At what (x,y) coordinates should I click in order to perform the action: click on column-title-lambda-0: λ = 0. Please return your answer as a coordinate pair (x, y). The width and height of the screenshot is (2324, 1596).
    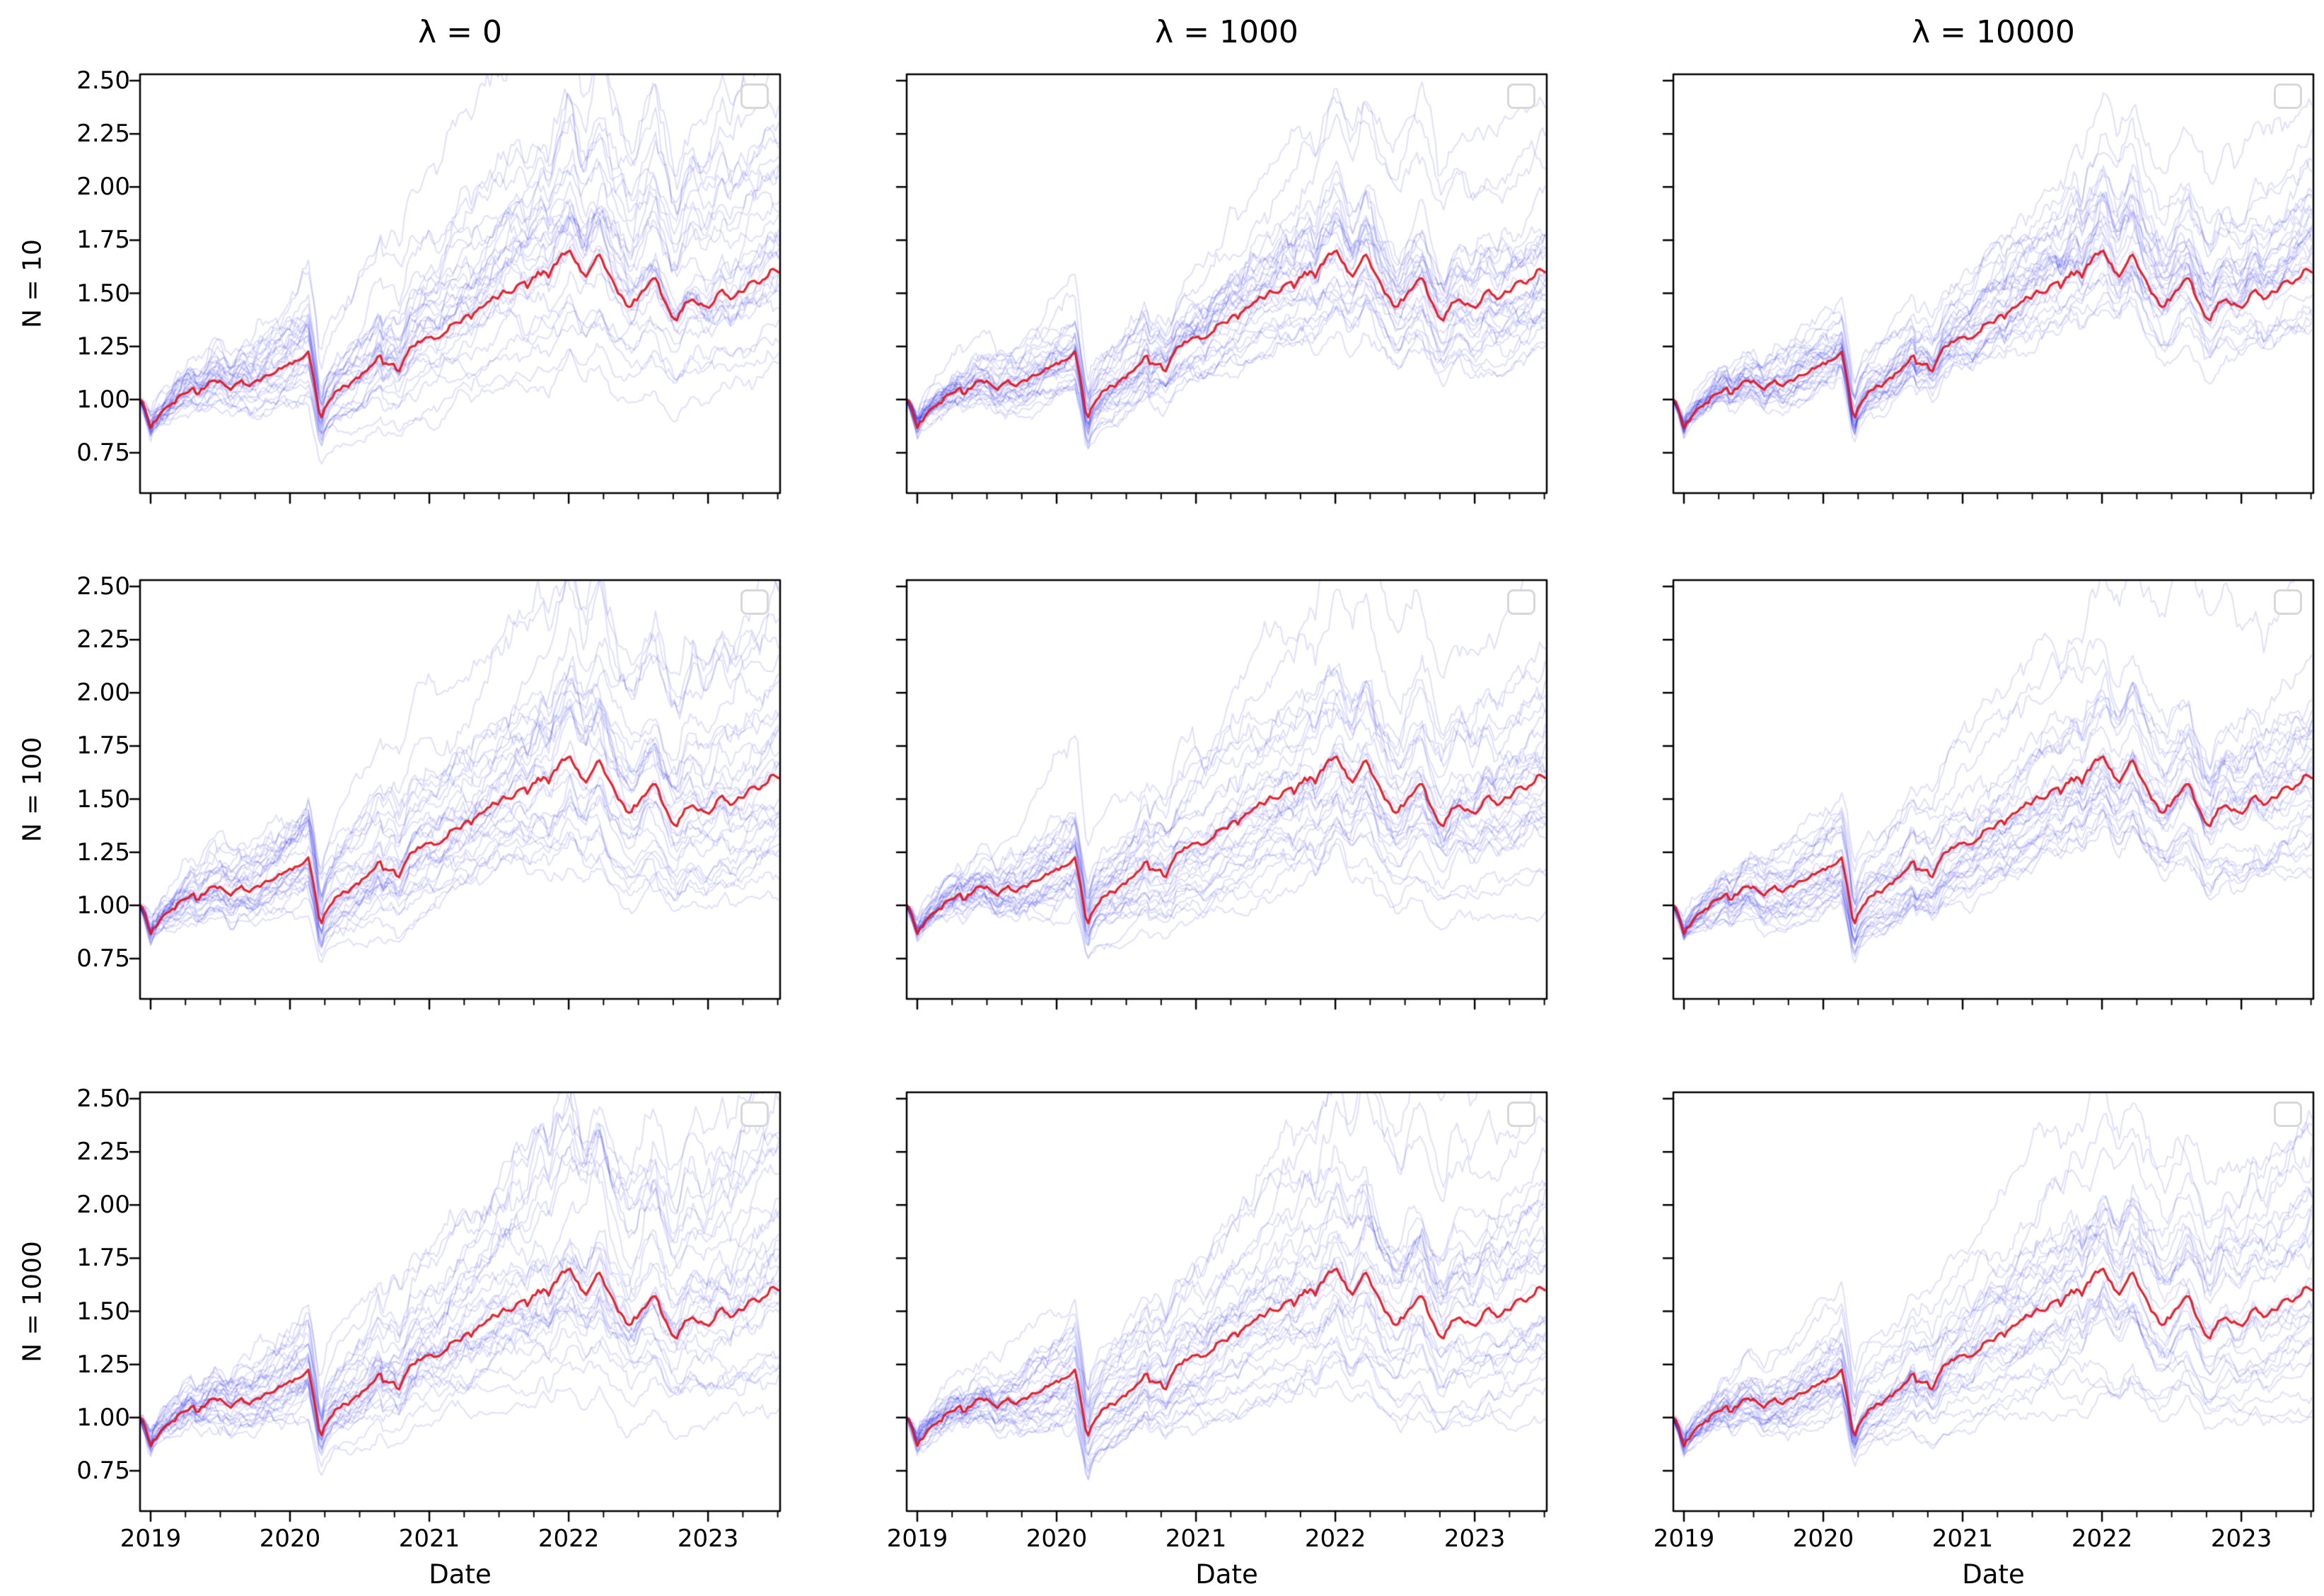
    Looking at the image, I should click on (460, 32).